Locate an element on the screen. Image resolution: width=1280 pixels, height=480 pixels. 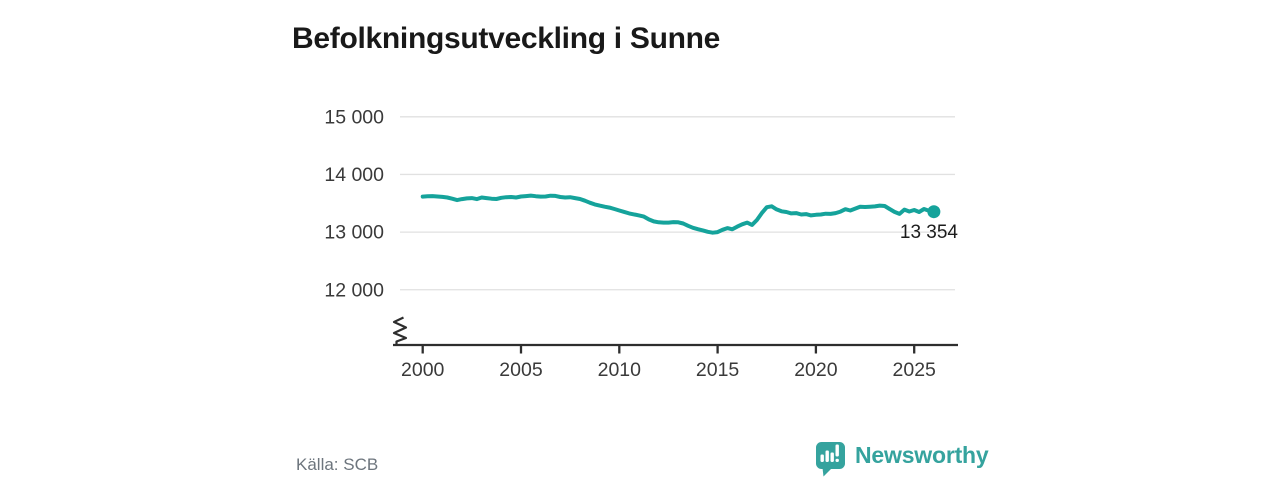
axis-break-icon is located at coordinates (400, 331).